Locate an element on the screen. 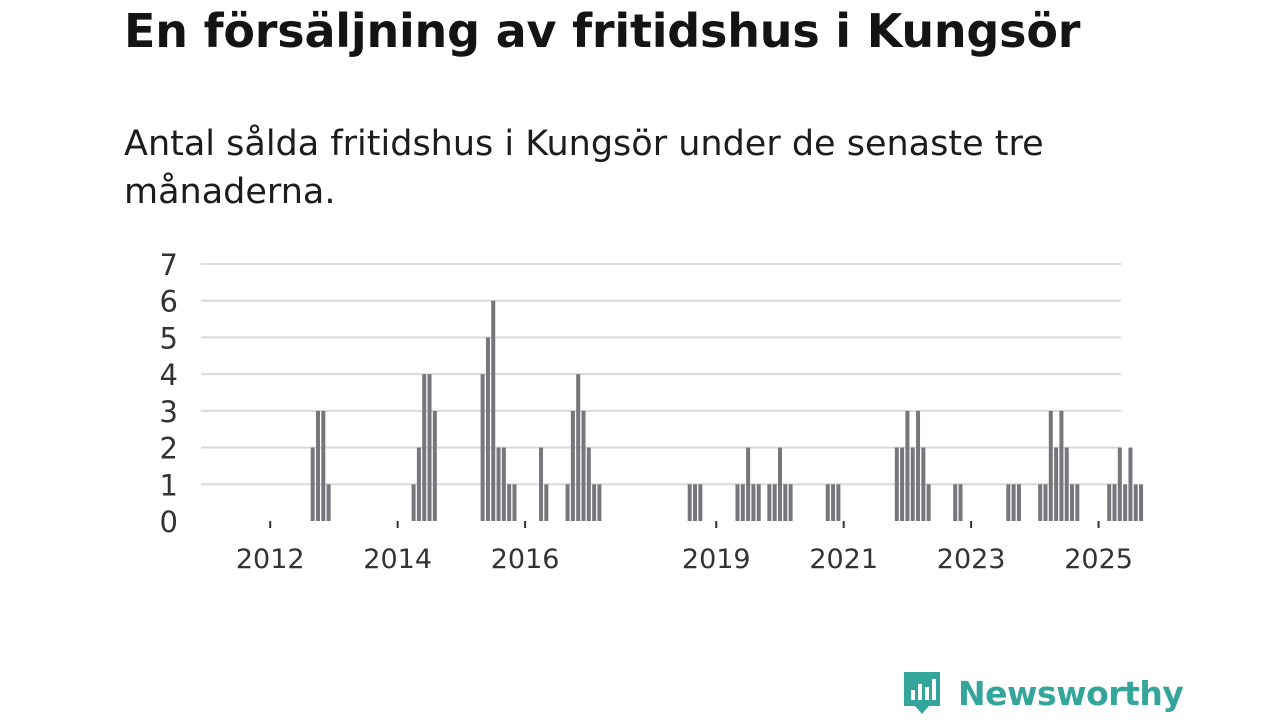  x-tick-label: 2012 is located at coordinates (270, 559).